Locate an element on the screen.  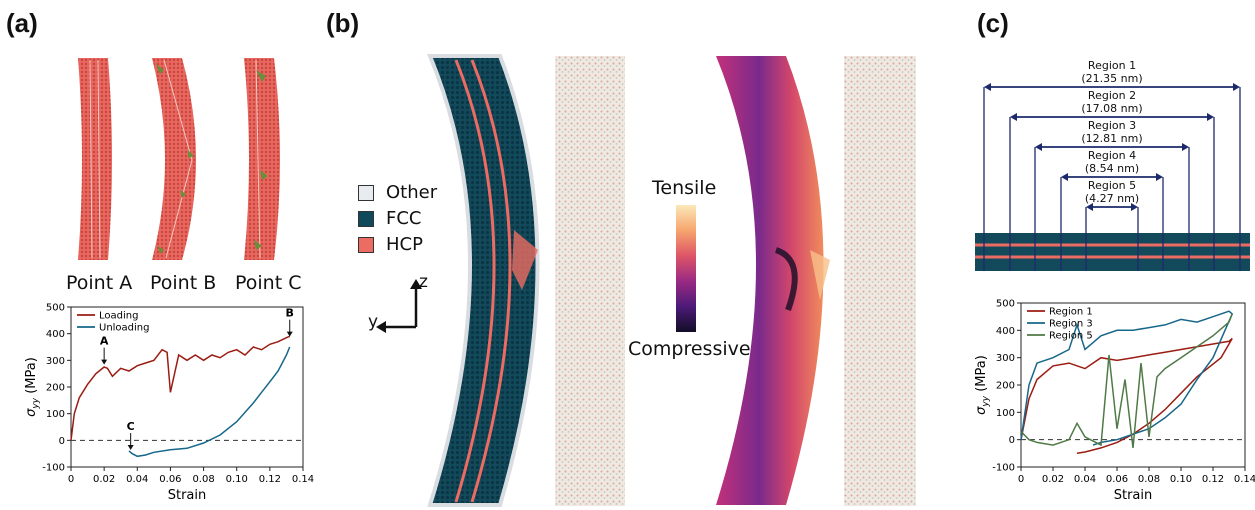
region-label-1: Region 1 (21.35 nm) is located at coordinates (1112, 72).